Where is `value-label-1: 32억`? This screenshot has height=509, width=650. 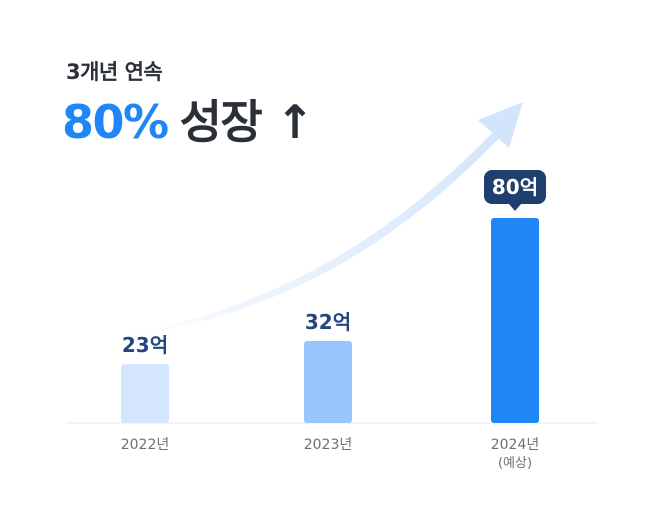 value-label-1: 32억 is located at coordinates (328, 322).